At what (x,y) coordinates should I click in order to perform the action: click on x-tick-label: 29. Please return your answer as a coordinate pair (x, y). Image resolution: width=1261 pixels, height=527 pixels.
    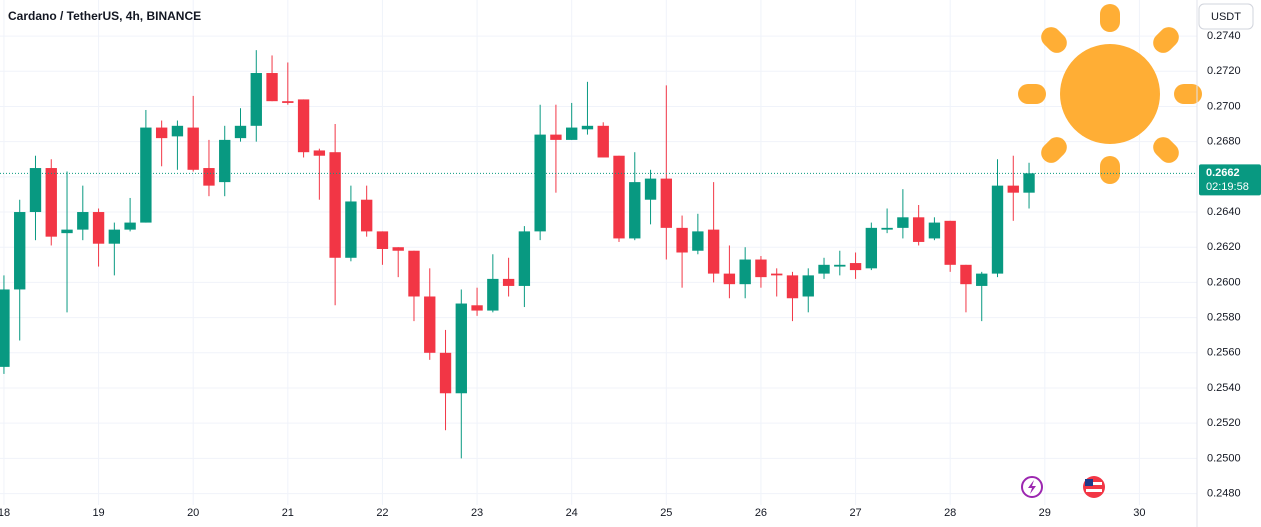
    Looking at the image, I should click on (1045, 513).